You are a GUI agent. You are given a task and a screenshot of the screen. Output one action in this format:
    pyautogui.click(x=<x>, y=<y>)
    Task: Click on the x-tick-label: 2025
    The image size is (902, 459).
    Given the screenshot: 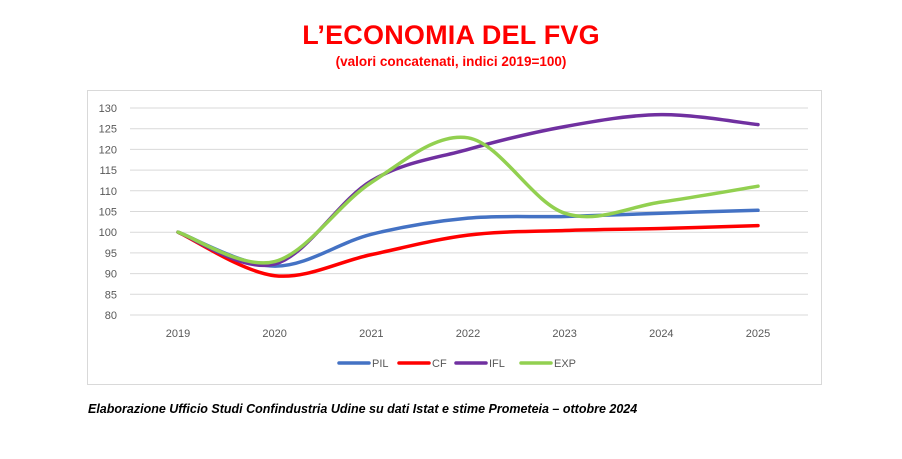 What is the action you would take?
    pyautogui.click(x=758, y=334)
    